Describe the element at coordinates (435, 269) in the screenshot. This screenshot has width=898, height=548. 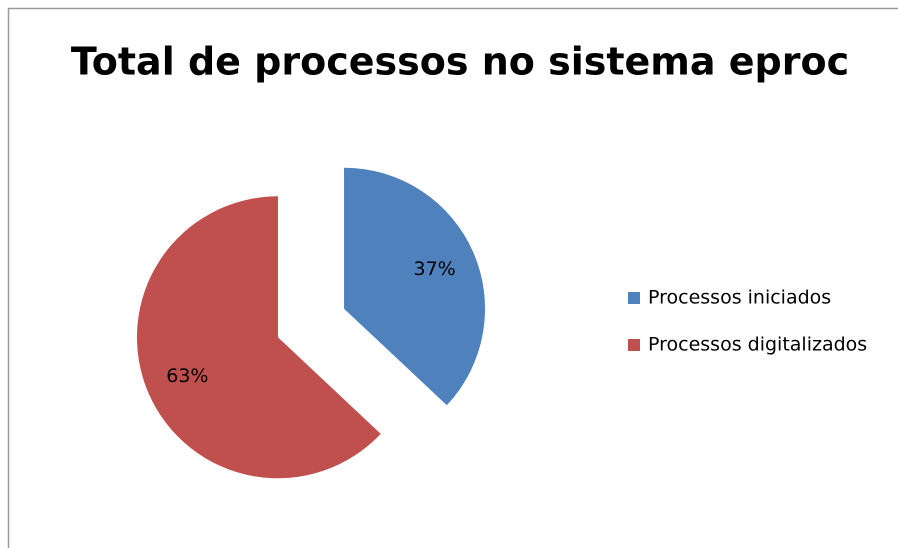
I see `data-label: 37%` at that location.